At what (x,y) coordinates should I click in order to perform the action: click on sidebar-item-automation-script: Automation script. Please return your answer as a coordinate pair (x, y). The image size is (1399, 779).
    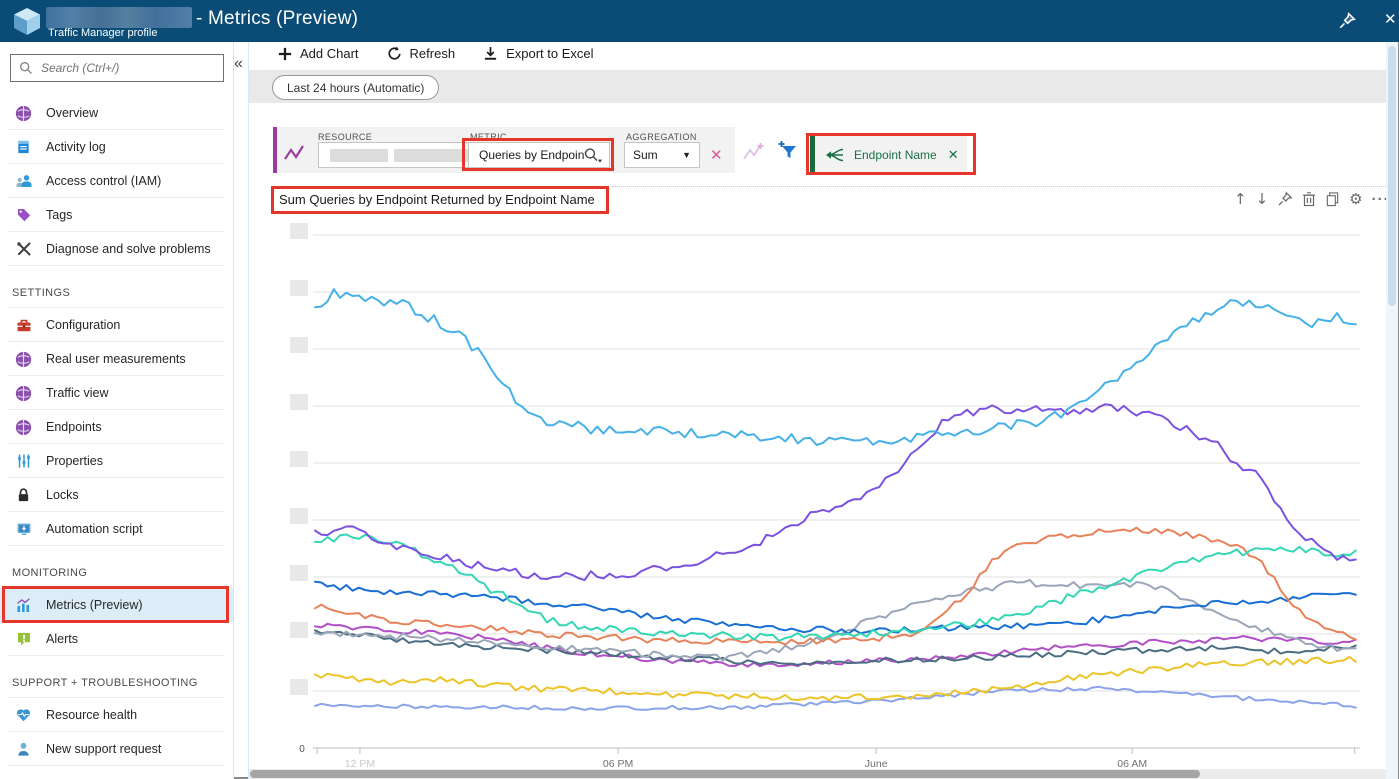
    Looking at the image, I should click on (116, 529).